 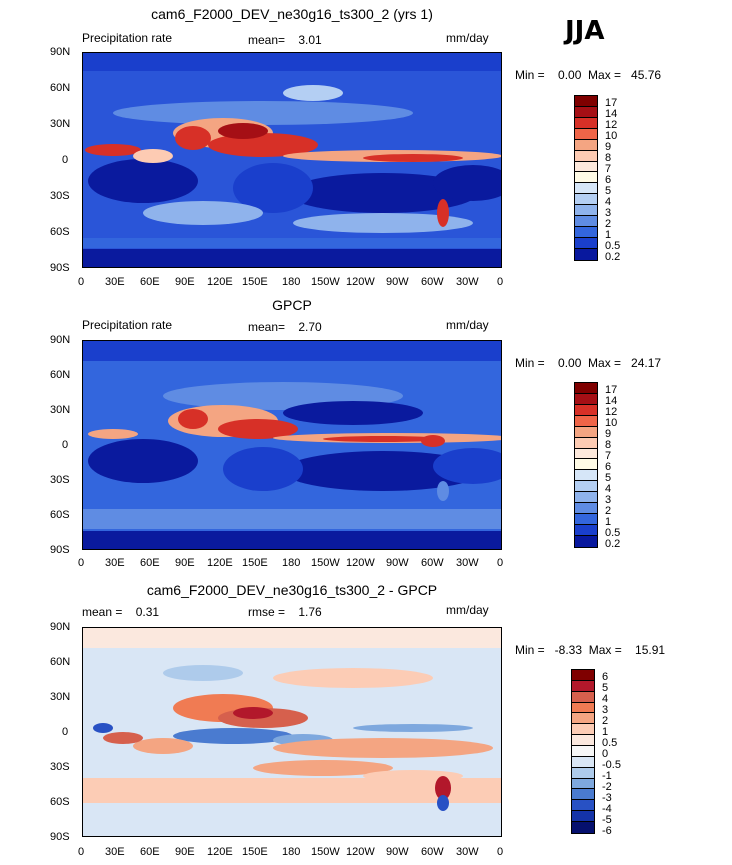 I want to click on panel-2-units: mm/day, so click(x=467, y=325).